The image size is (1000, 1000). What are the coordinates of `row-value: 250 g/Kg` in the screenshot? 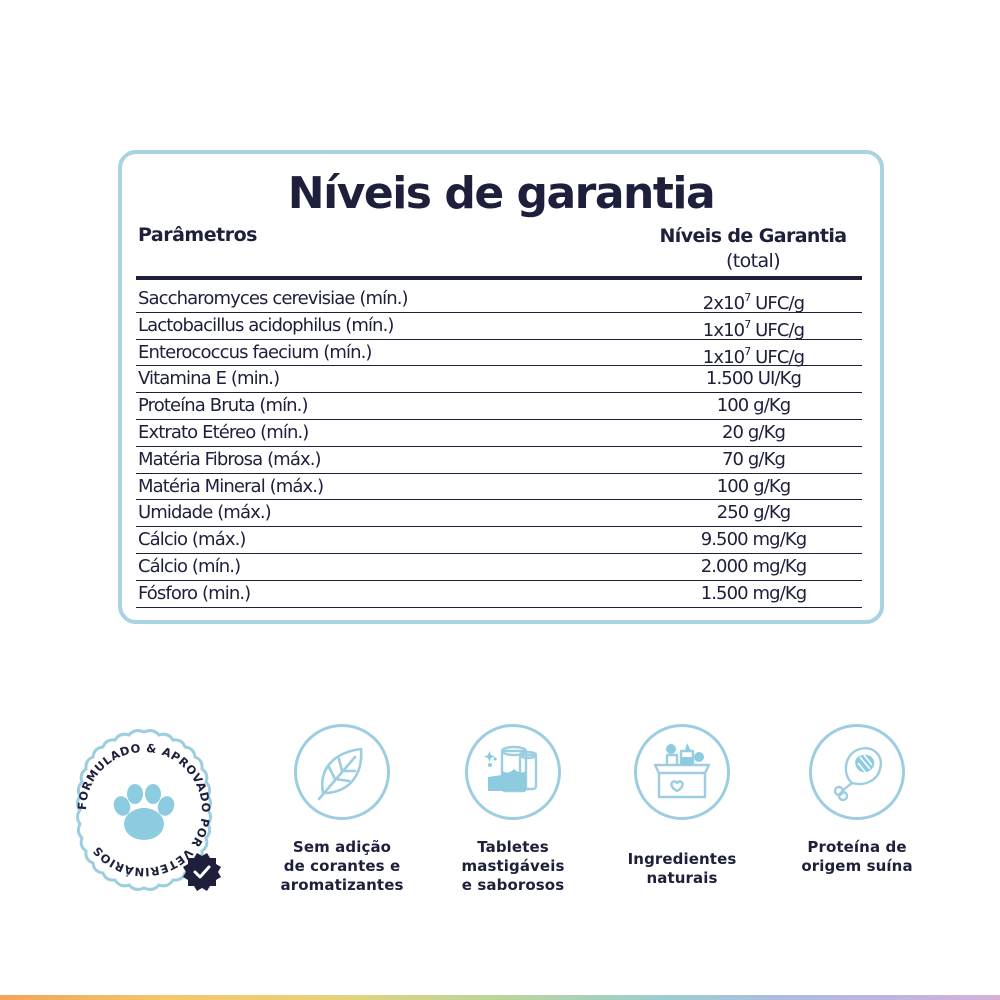 It's located at (754, 513).